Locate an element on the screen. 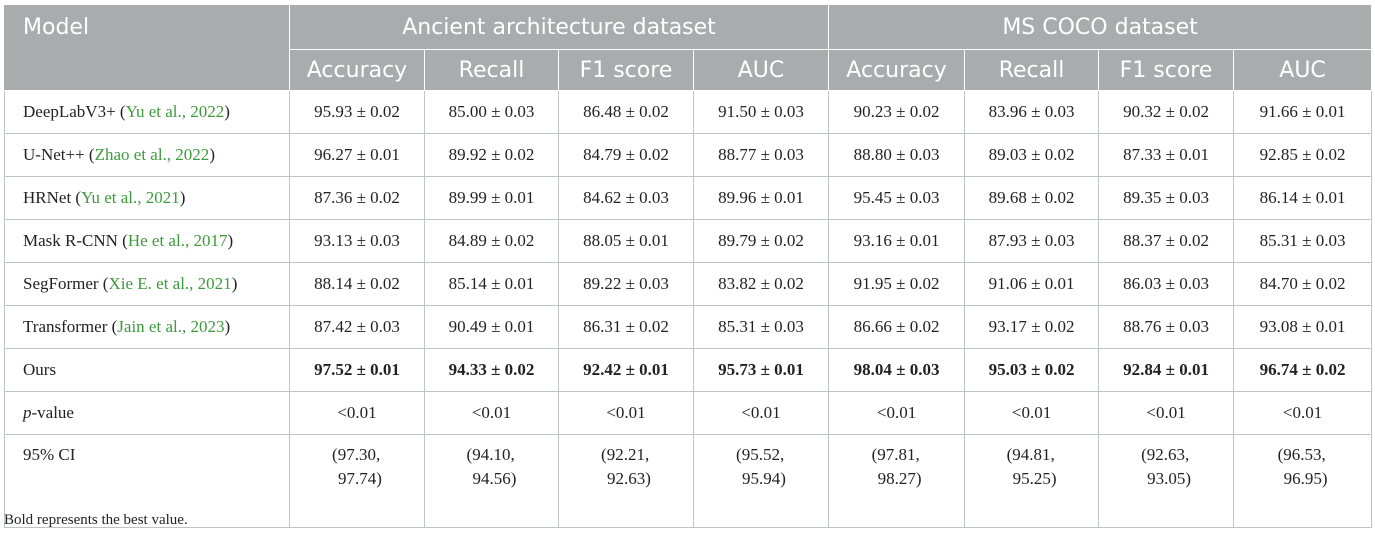 This screenshot has width=1375, height=537. metric-value-cell: 86.14 ± 0.01 is located at coordinates (1303, 198).